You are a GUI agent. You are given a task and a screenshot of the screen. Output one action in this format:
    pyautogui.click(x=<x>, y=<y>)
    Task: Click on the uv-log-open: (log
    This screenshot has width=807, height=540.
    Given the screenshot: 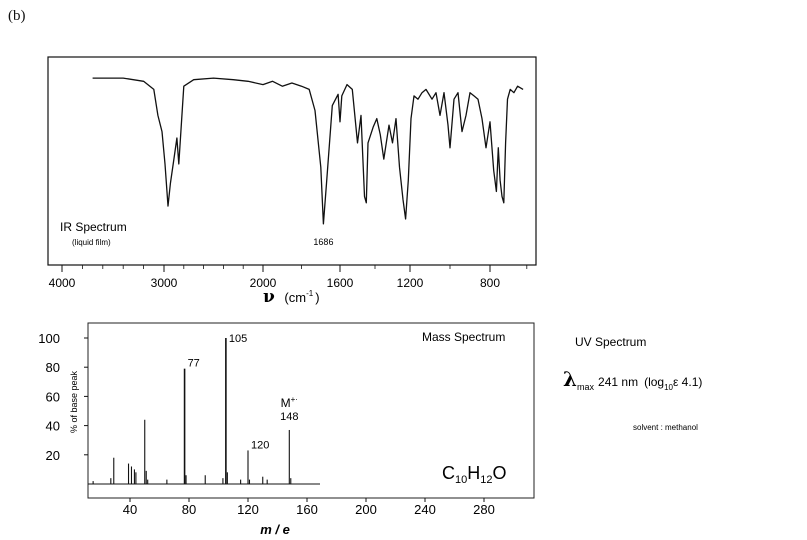 What is the action you would take?
    pyautogui.click(x=654, y=382)
    